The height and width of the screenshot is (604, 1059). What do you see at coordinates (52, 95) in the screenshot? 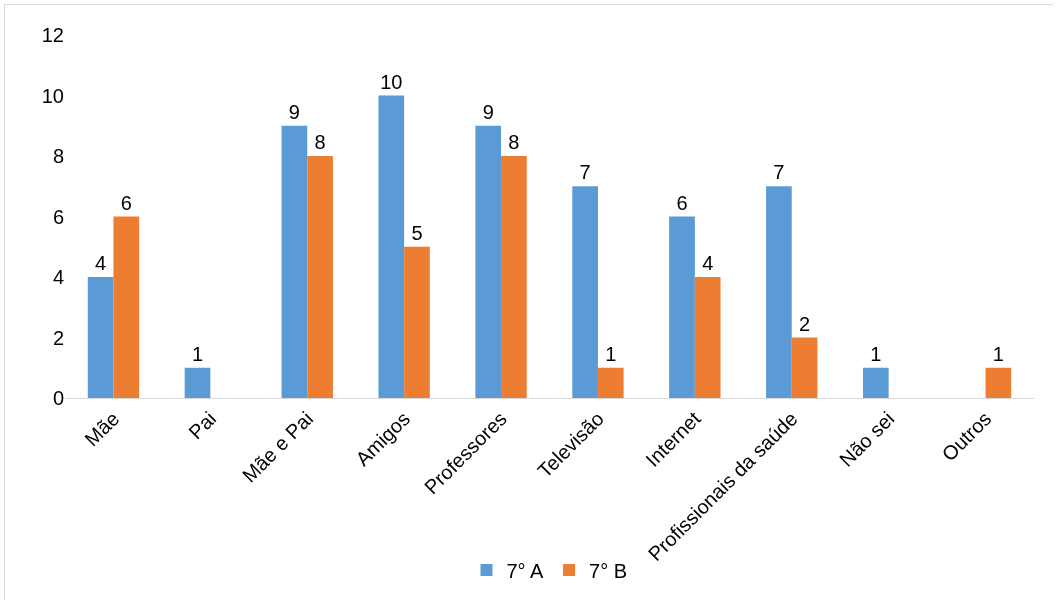
I see `y-tick-label: 10` at bounding box center [52, 95].